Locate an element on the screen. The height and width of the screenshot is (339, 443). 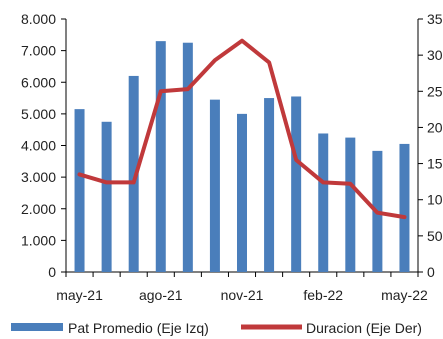
right-tick-label: 50 is located at coordinates (435, 236).